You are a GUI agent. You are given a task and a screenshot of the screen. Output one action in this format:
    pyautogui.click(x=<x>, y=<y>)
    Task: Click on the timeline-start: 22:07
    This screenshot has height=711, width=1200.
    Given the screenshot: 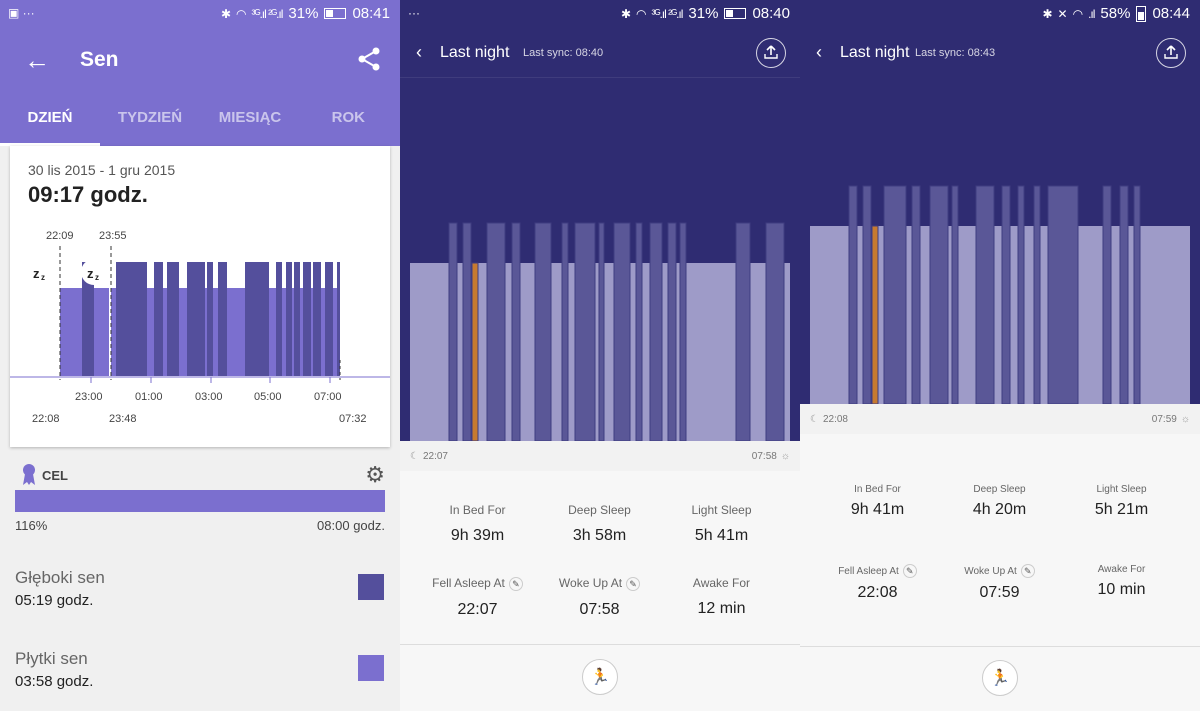 What is the action you would take?
    pyautogui.click(x=435, y=456)
    